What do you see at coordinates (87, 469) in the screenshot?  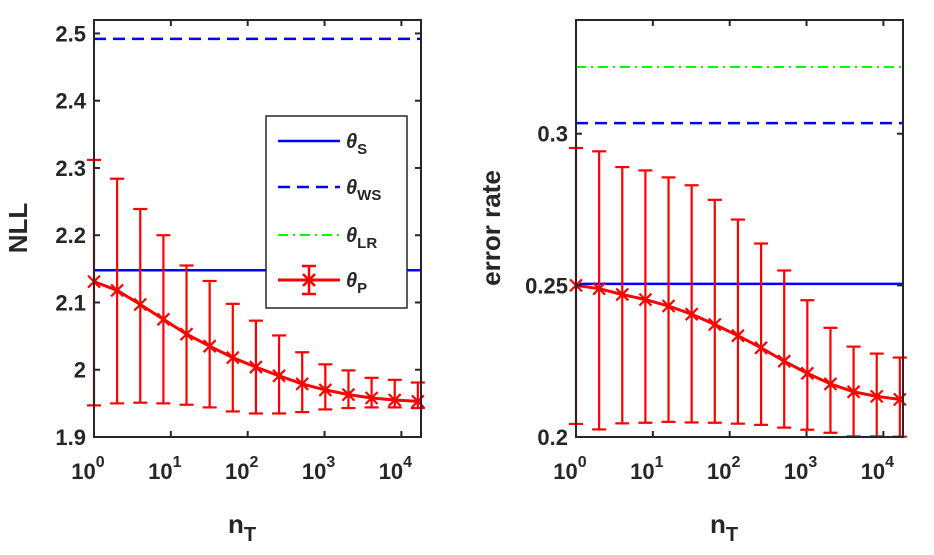 I see `nll-x-tick-label: 10⁰` at bounding box center [87, 469].